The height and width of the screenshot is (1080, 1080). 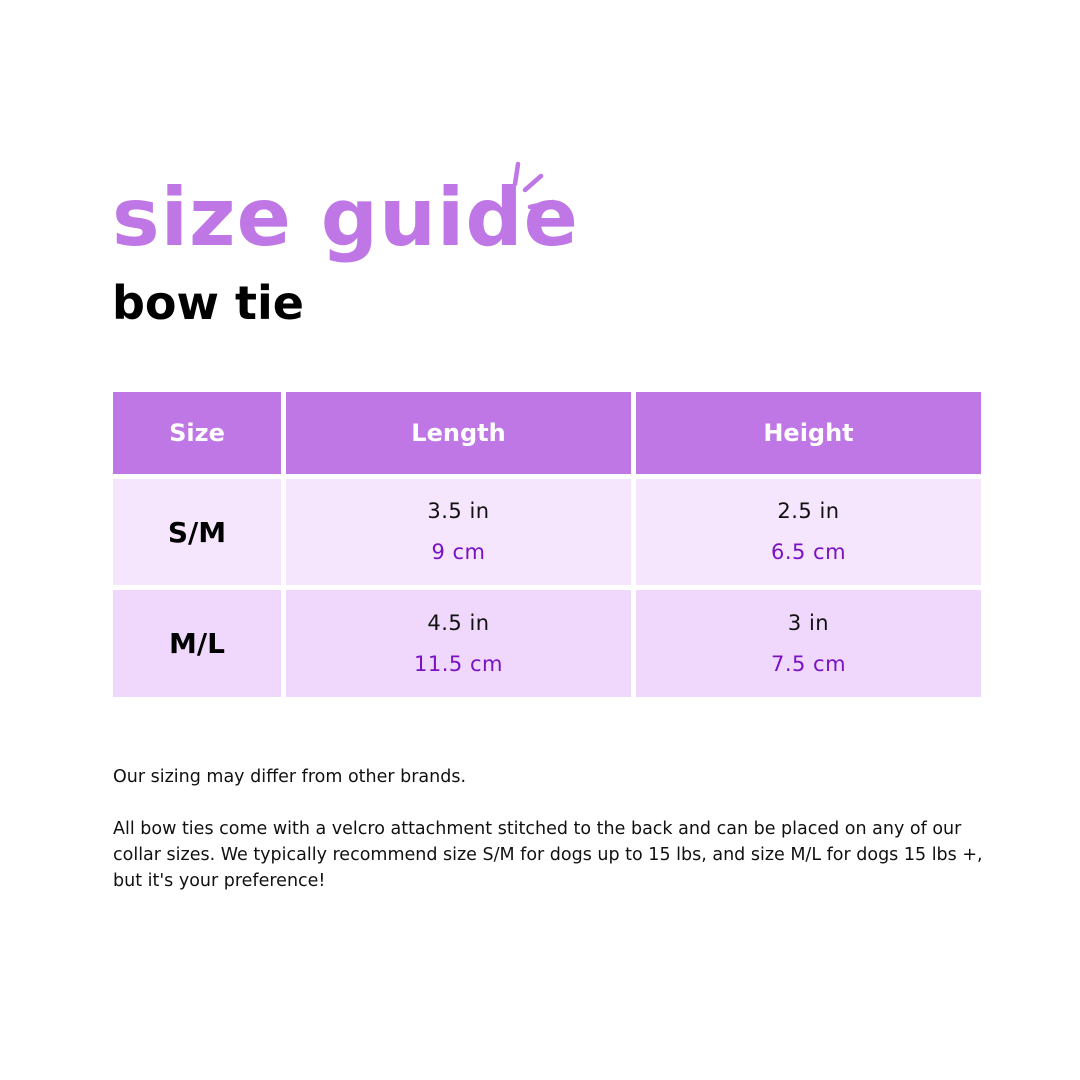 I want to click on height-cell: 3 in 7.5 cm, so click(x=808, y=643).